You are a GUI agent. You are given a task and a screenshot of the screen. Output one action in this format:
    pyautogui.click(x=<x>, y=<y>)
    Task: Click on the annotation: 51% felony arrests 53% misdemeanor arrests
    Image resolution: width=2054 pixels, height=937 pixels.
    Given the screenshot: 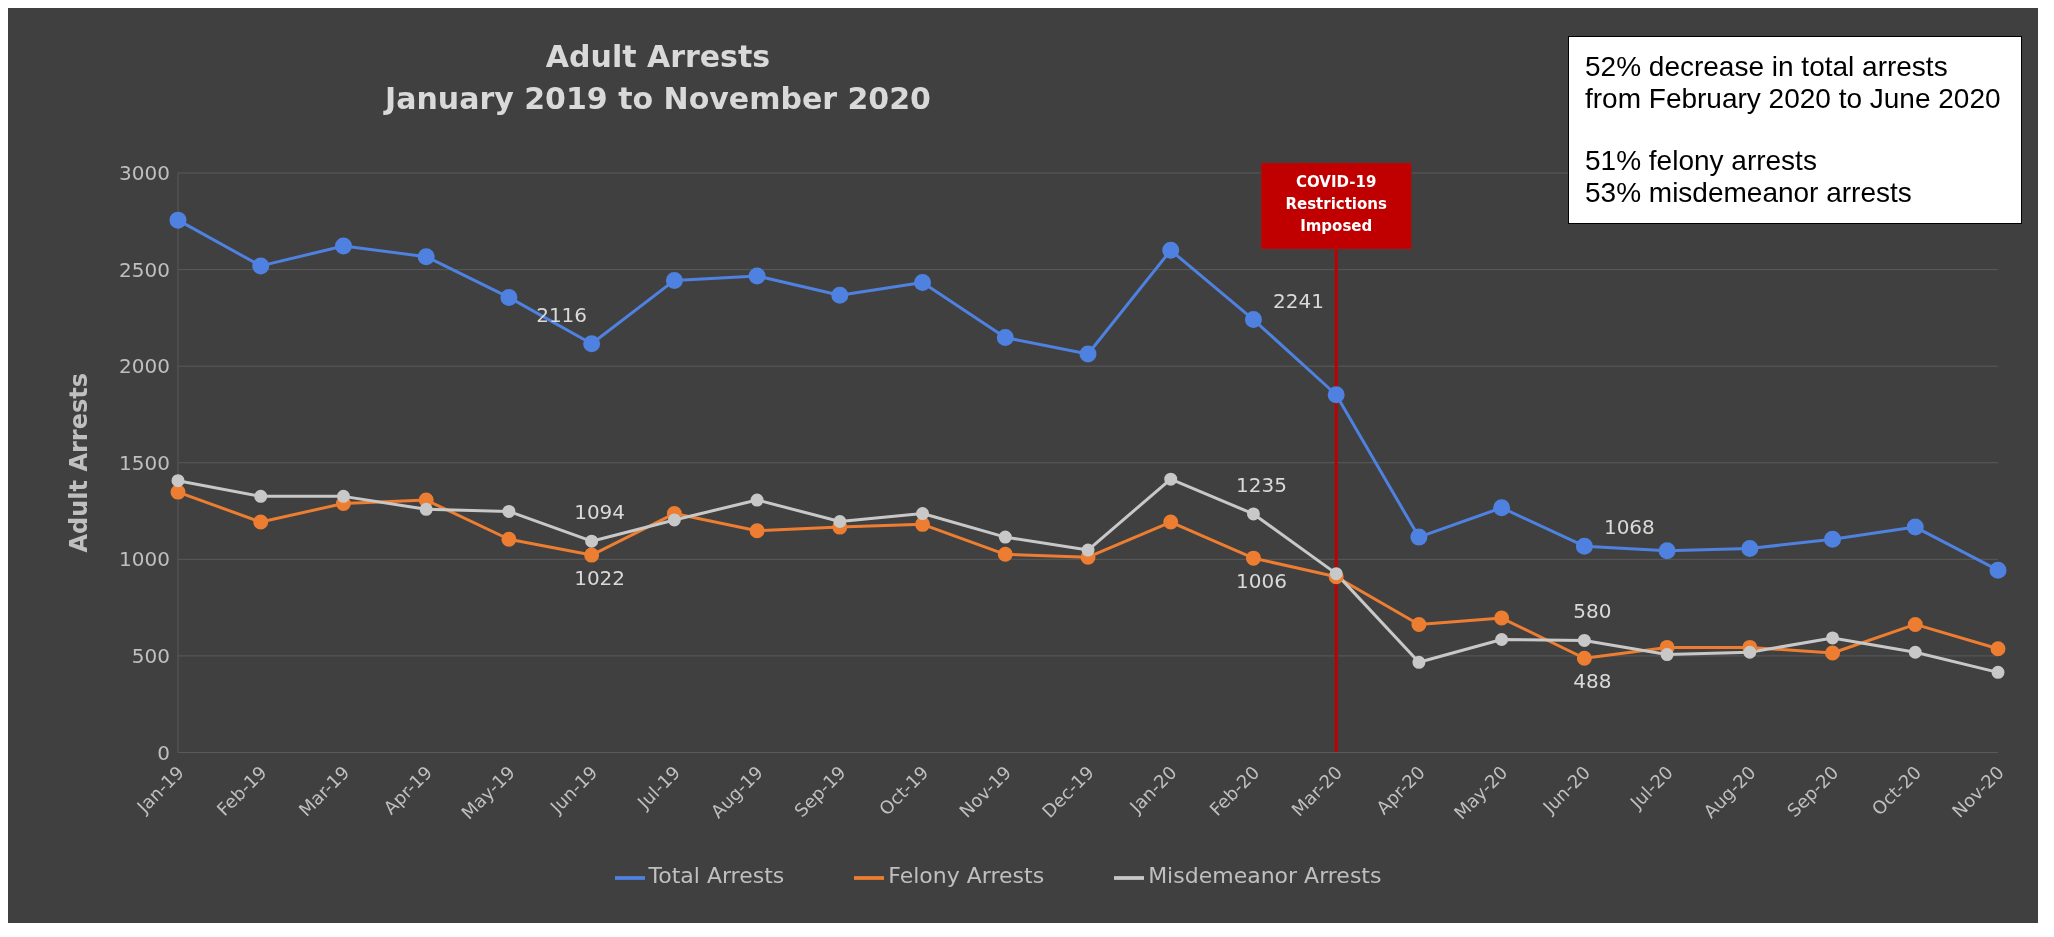 What is the action you would take?
    pyautogui.click(x=1749, y=177)
    